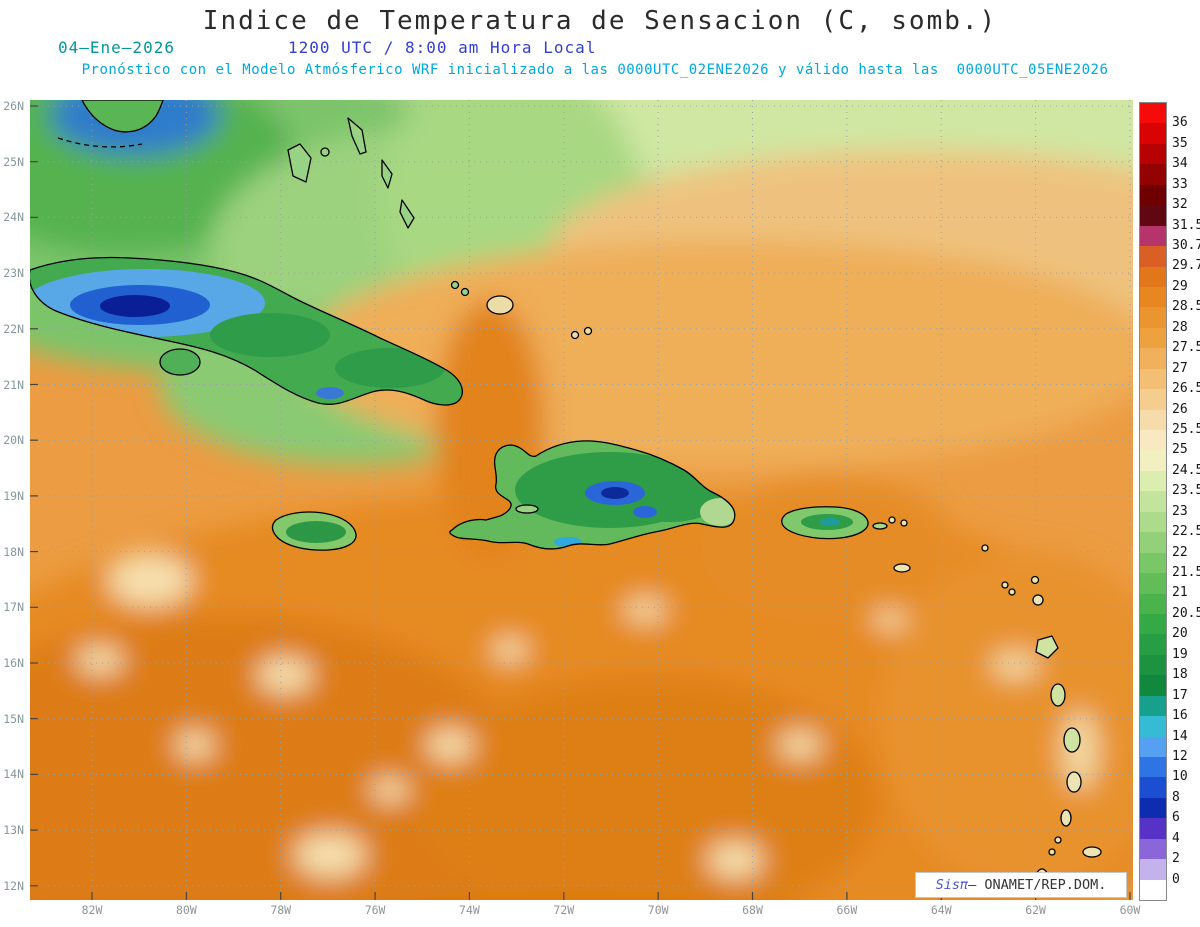 This screenshot has width=1200, height=927. What do you see at coordinates (1153, 501) in the screenshot?
I see `colorbar` at bounding box center [1153, 501].